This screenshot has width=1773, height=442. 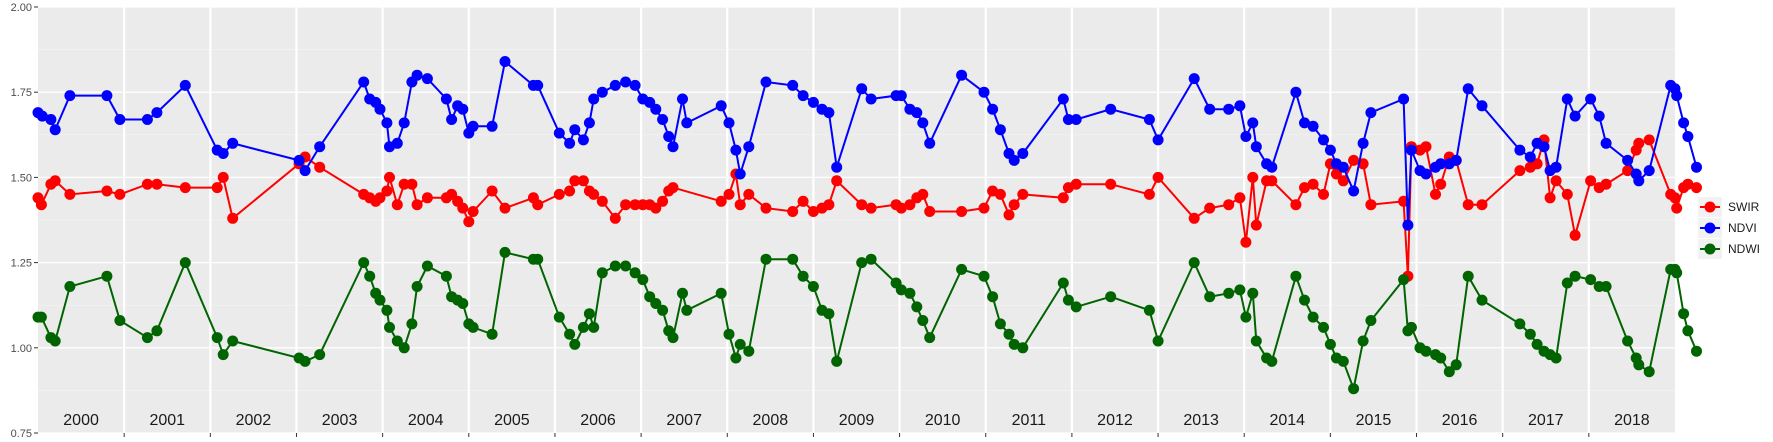 What do you see at coordinates (943, 420) in the screenshot?
I see `year-label: 2010` at bounding box center [943, 420].